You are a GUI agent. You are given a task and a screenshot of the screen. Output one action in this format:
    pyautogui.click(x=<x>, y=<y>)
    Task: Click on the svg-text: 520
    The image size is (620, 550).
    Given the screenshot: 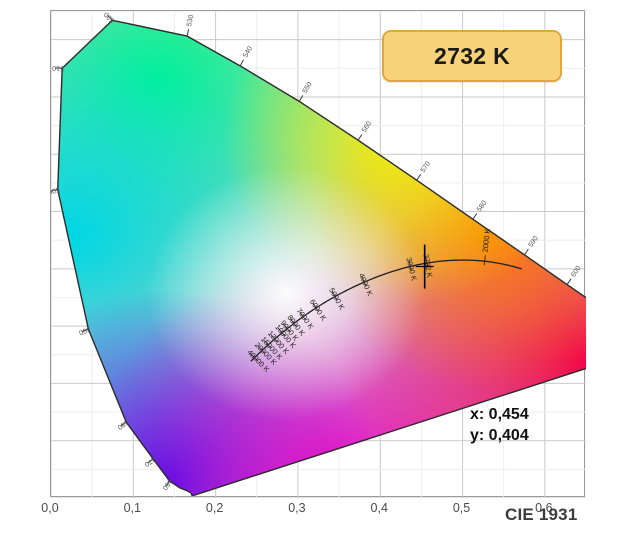 What is the action you would take?
    pyautogui.click(x=109, y=17)
    